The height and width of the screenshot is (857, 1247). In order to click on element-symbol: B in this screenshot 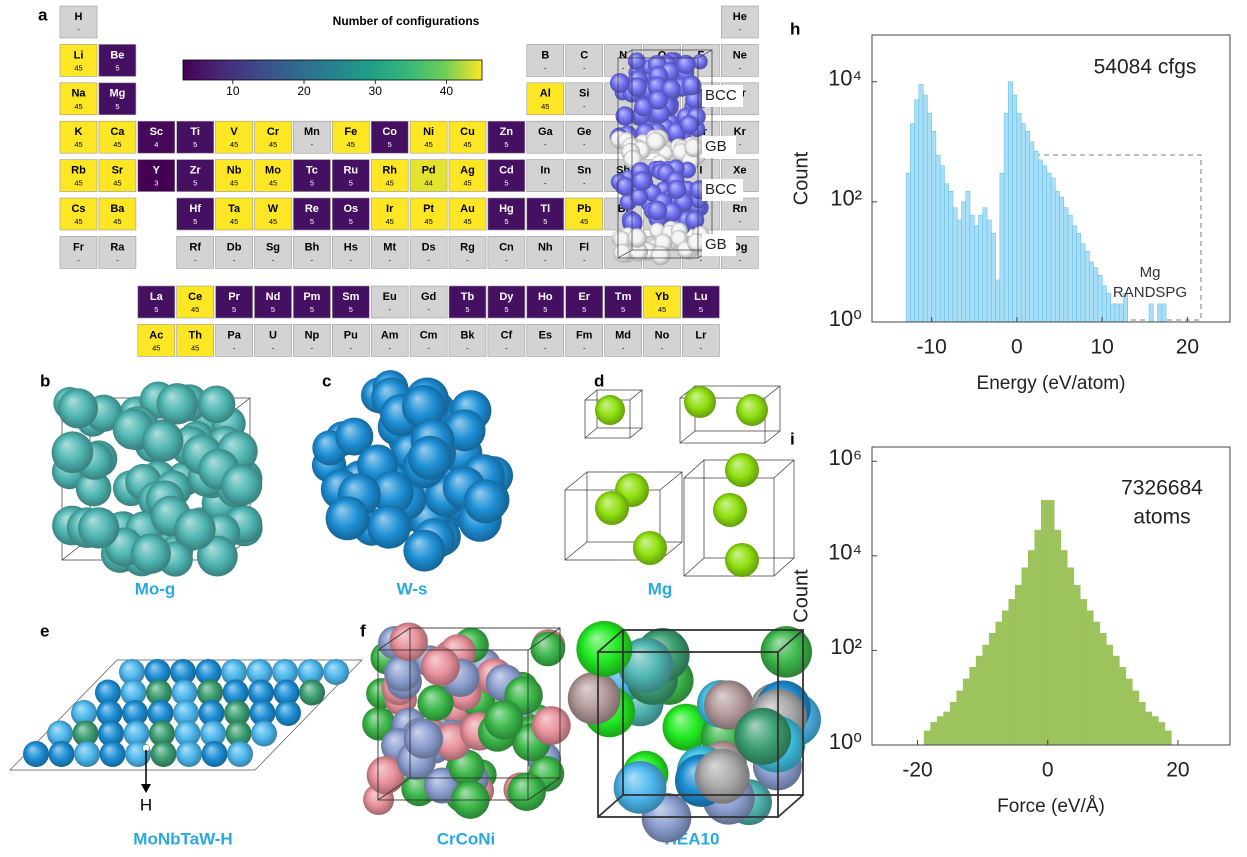, I will do `click(545, 55)`.